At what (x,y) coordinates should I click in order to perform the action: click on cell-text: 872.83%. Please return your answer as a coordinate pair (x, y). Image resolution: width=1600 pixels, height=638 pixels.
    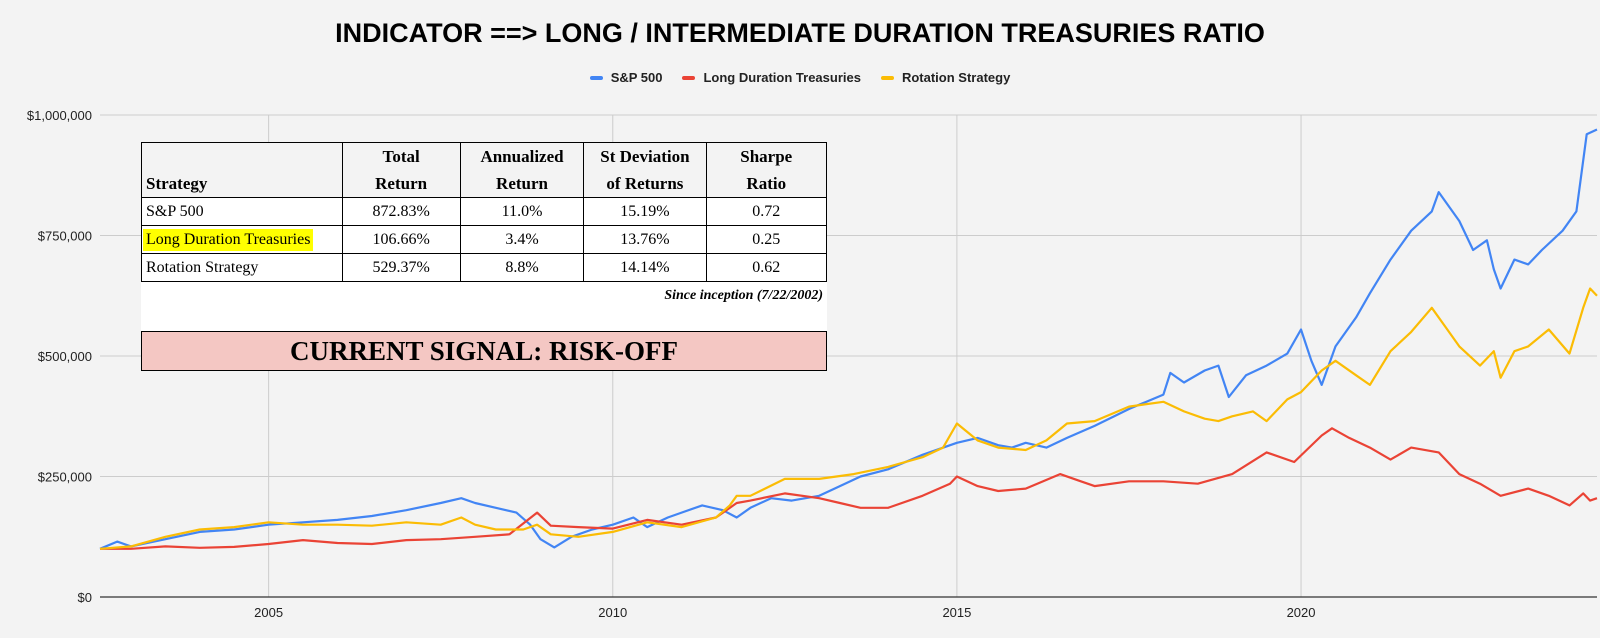
    Looking at the image, I should click on (401, 211).